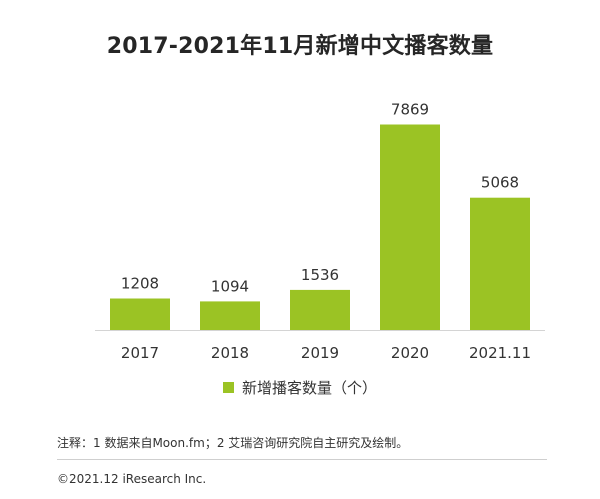 Image resolution: width=600 pixels, height=499 pixels. What do you see at coordinates (230, 315) in the screenshot?
I see `bar-2018` at bounding box center [230, 315].